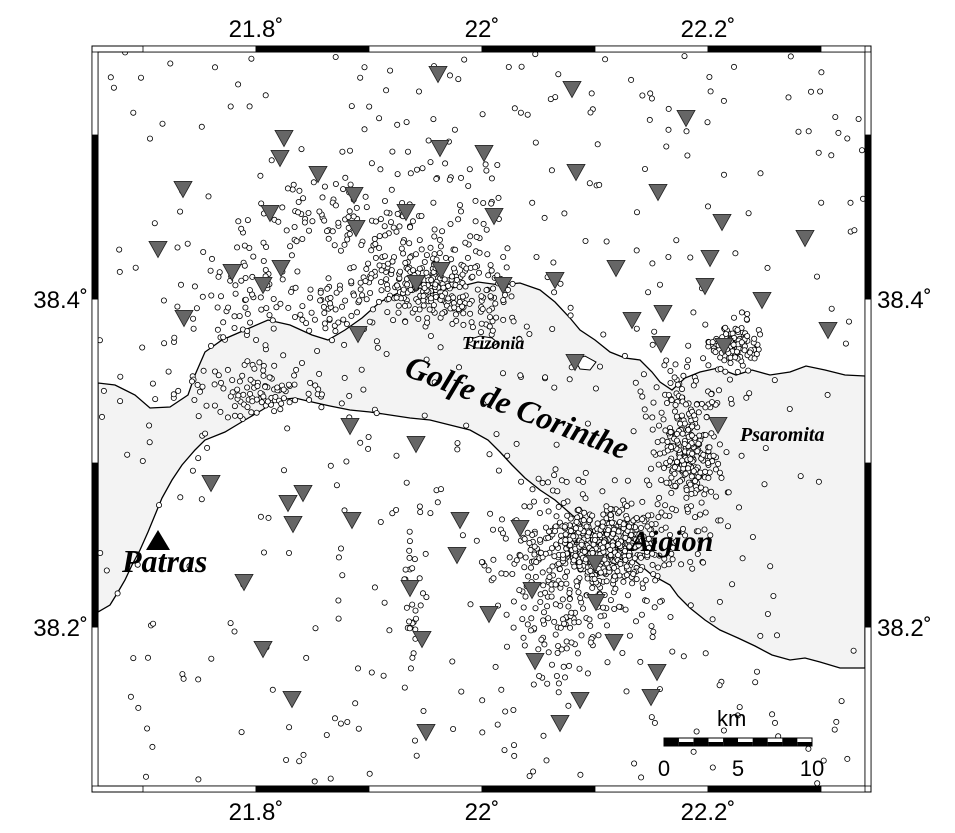  I want to click on scale-unit: km, so click(731, 718).